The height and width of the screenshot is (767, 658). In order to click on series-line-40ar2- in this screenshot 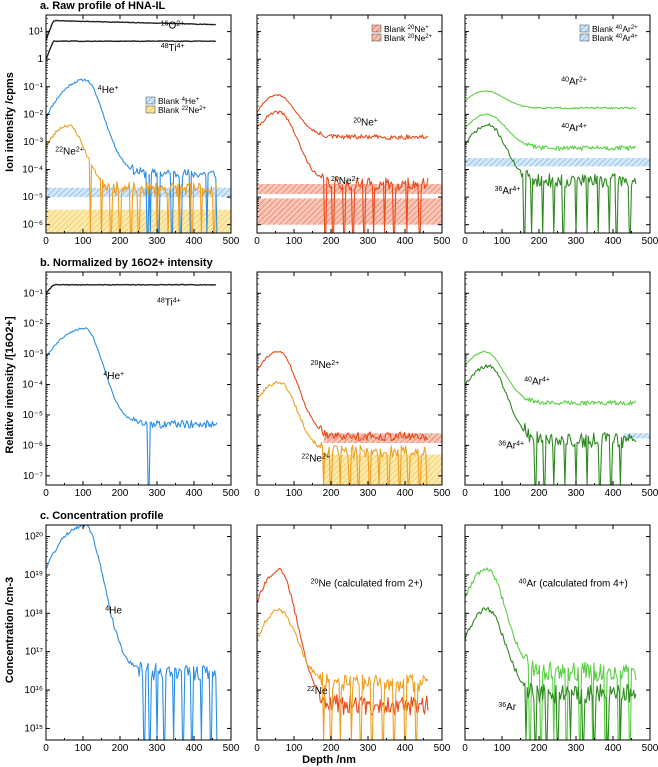, I will do `click(551, 100)`.